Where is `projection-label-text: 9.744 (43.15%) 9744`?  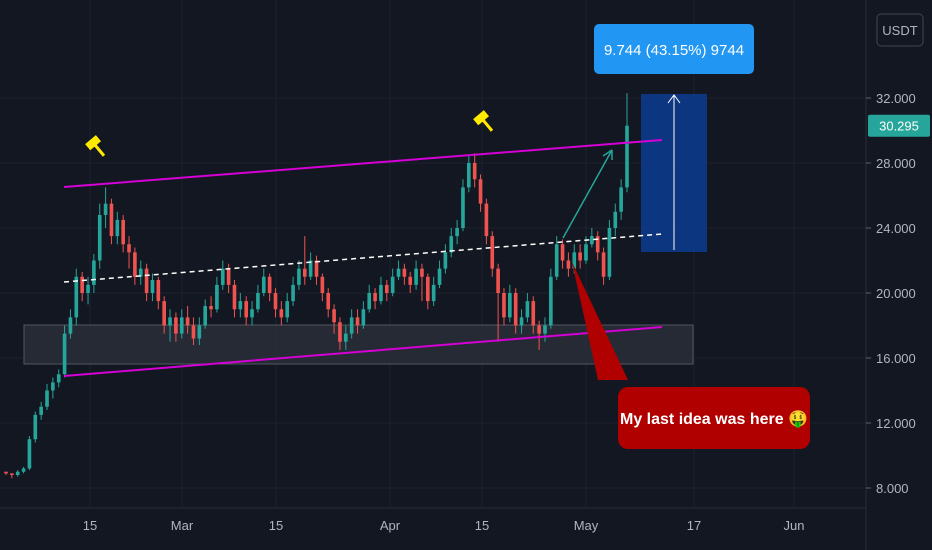 projection-label-text: 9.744 (43.15%) 9744 is located at coordinates (674, 50).